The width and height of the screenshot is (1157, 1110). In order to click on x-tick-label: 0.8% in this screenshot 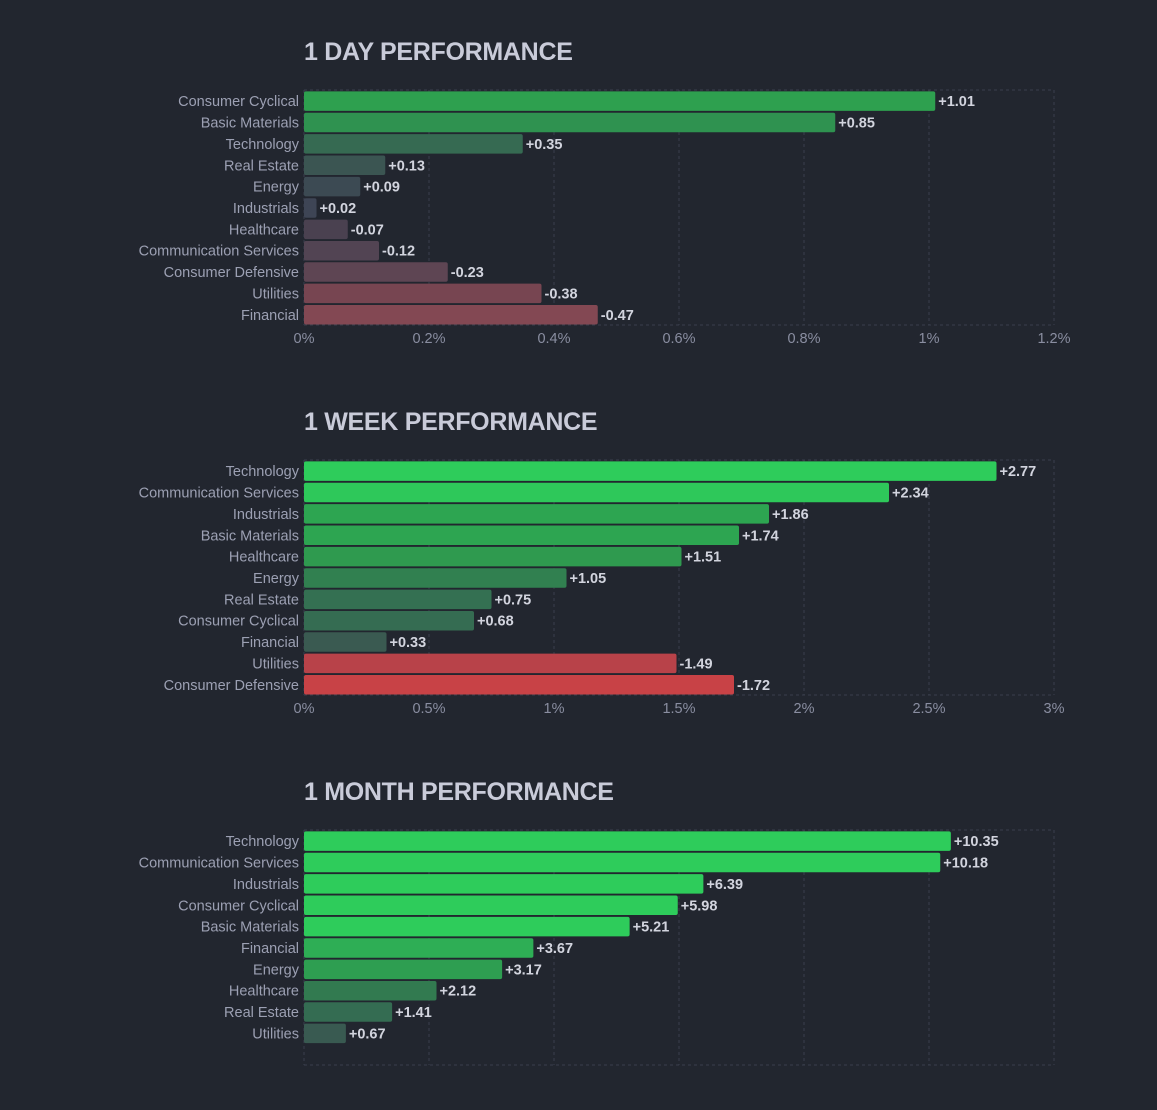, I will do `click(803, 339)`.